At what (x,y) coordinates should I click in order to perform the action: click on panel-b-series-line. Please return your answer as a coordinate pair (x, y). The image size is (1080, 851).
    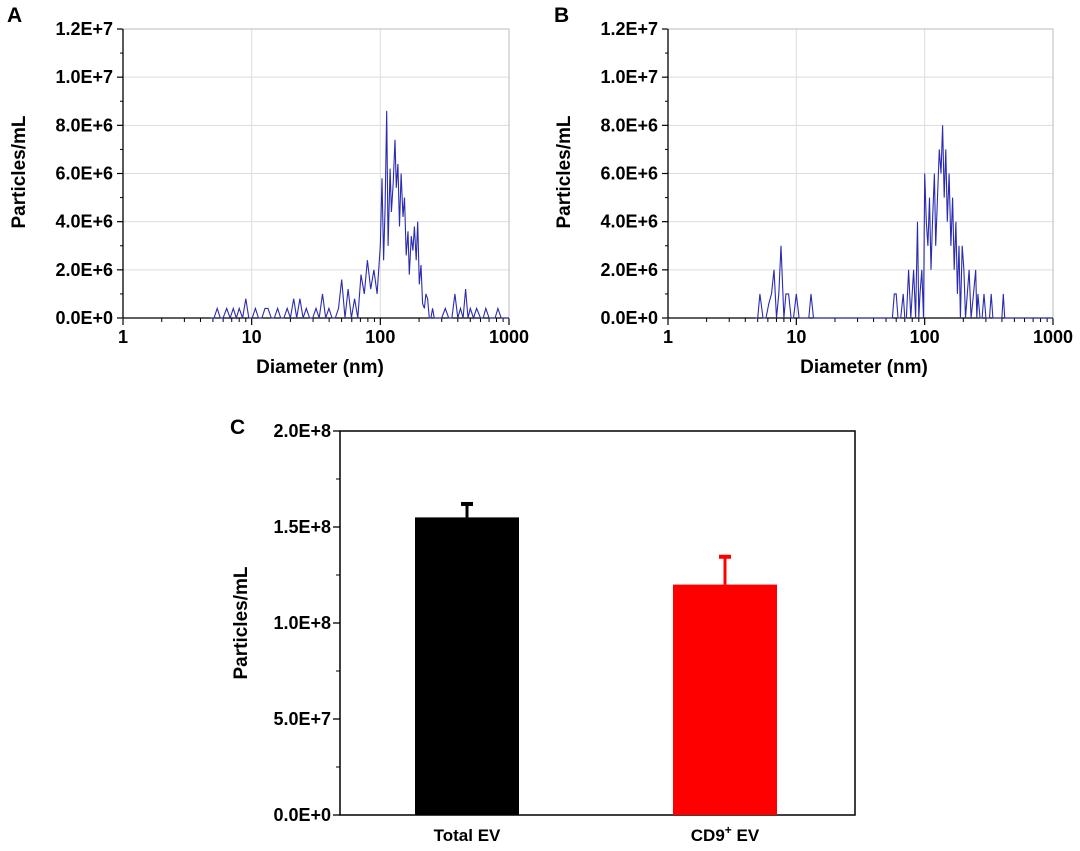
    Looking at the image, I should click on (904, 222).